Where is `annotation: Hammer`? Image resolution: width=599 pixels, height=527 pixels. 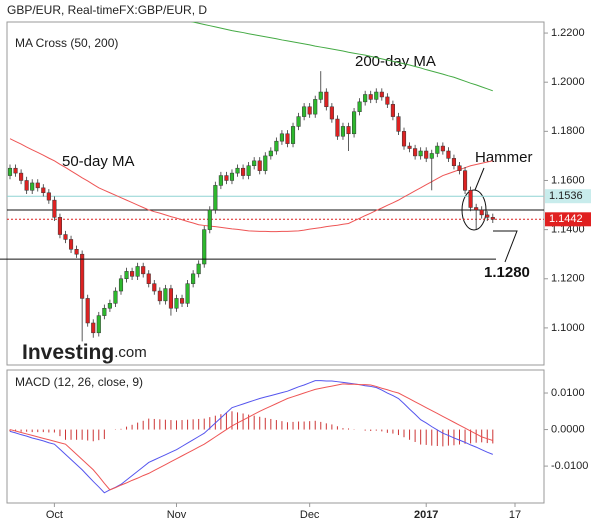 annotation: Hammer is located at coordinates (504, 157).